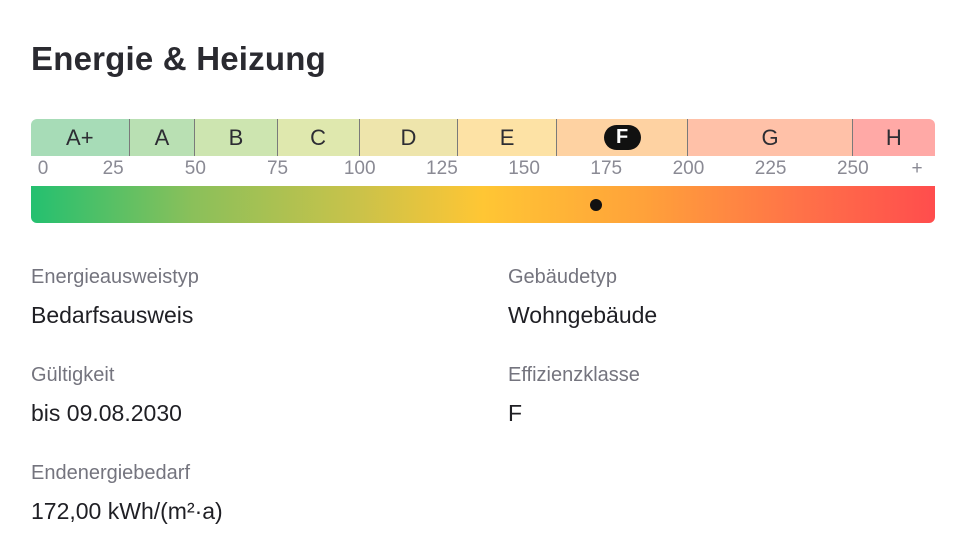  Describe the element at coordinates (43, 168) in the screenshot. I see `scale-tick-label: 0` at that location.